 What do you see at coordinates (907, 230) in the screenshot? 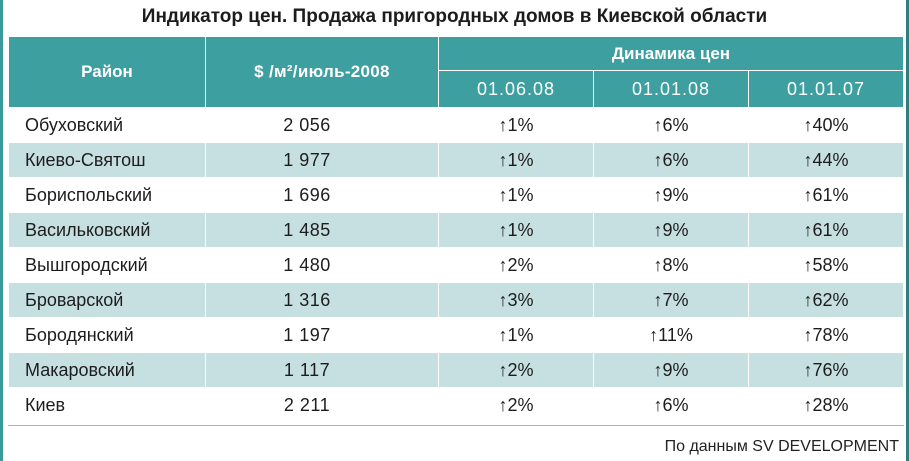
I see `right-accent-bar` at bounding box center [907, 230].